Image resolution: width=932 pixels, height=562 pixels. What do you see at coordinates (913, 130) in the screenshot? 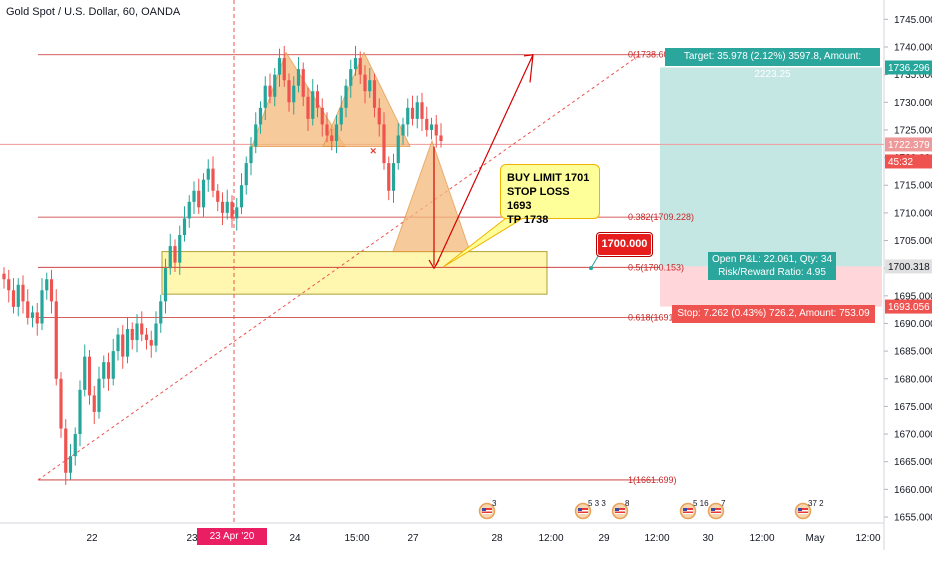
I see `price-tick-label: 1725.000` at bounding box center [913, 130].